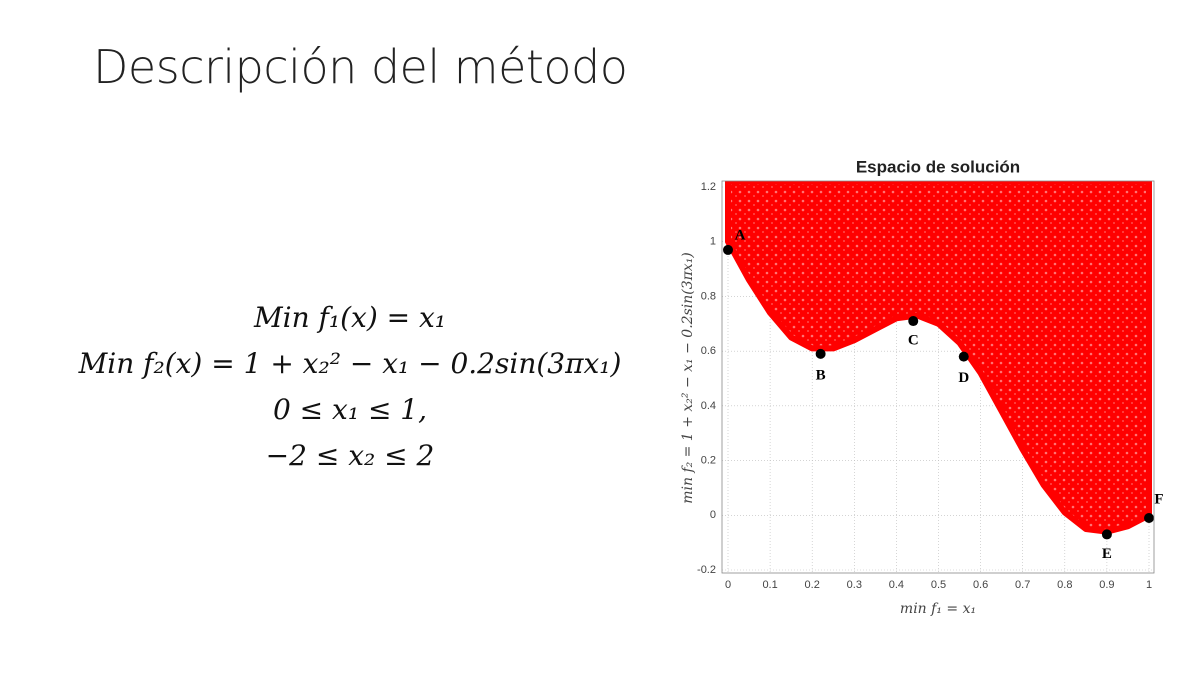  Describe the element at coordinates (350, 317) in the screenshot. I see `equation: Min f₁(x) = x₁` at that location.